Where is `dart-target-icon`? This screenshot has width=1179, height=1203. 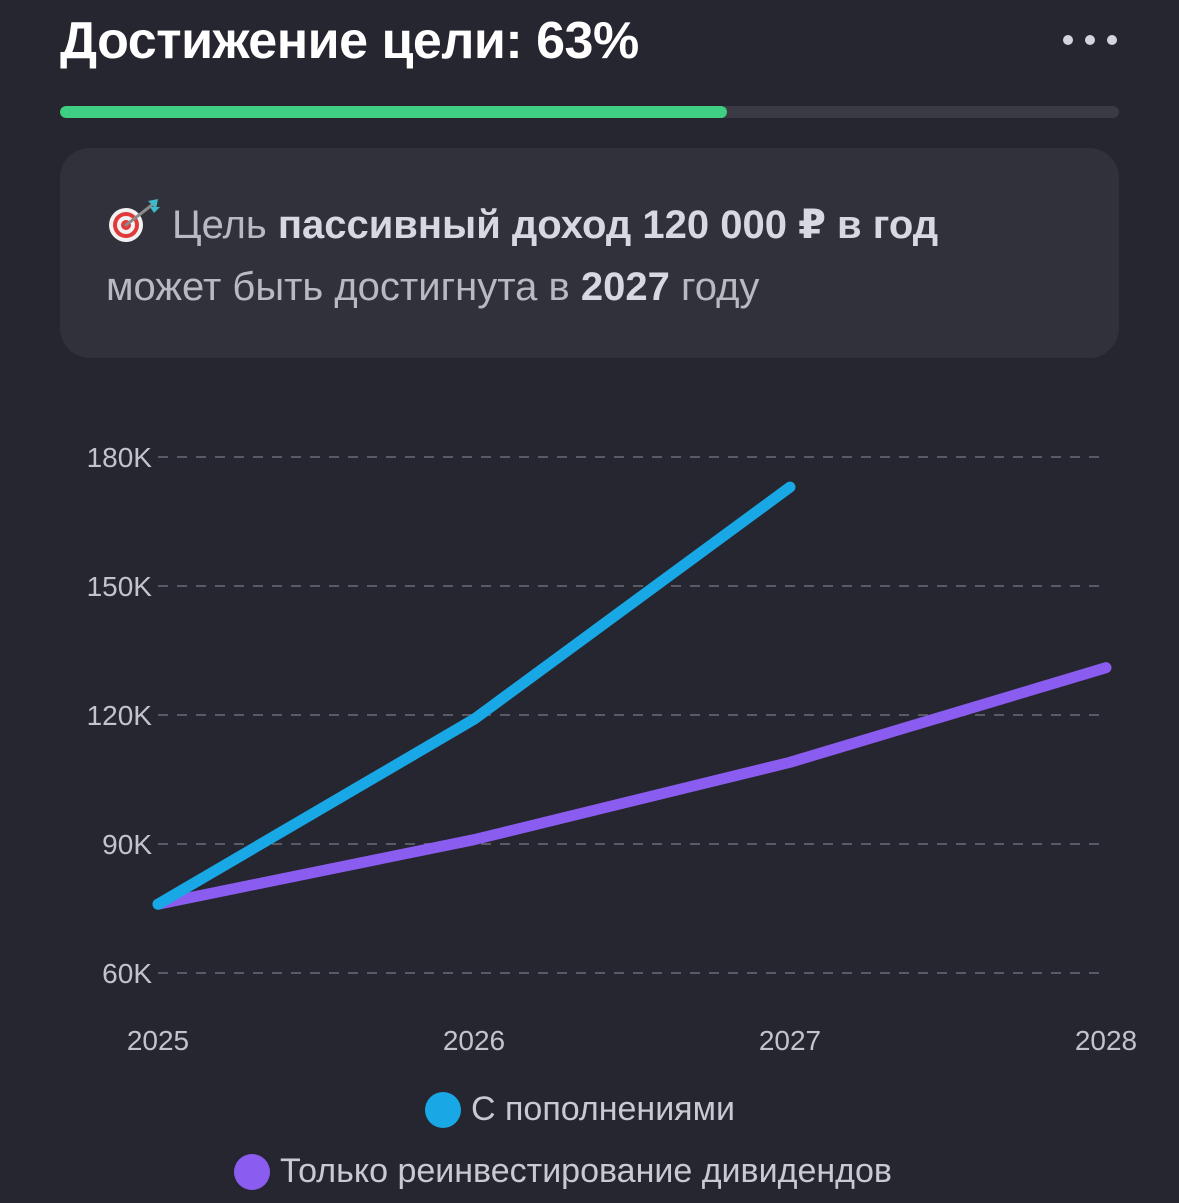
dart-target-icon is located at coordinates (134, 221).